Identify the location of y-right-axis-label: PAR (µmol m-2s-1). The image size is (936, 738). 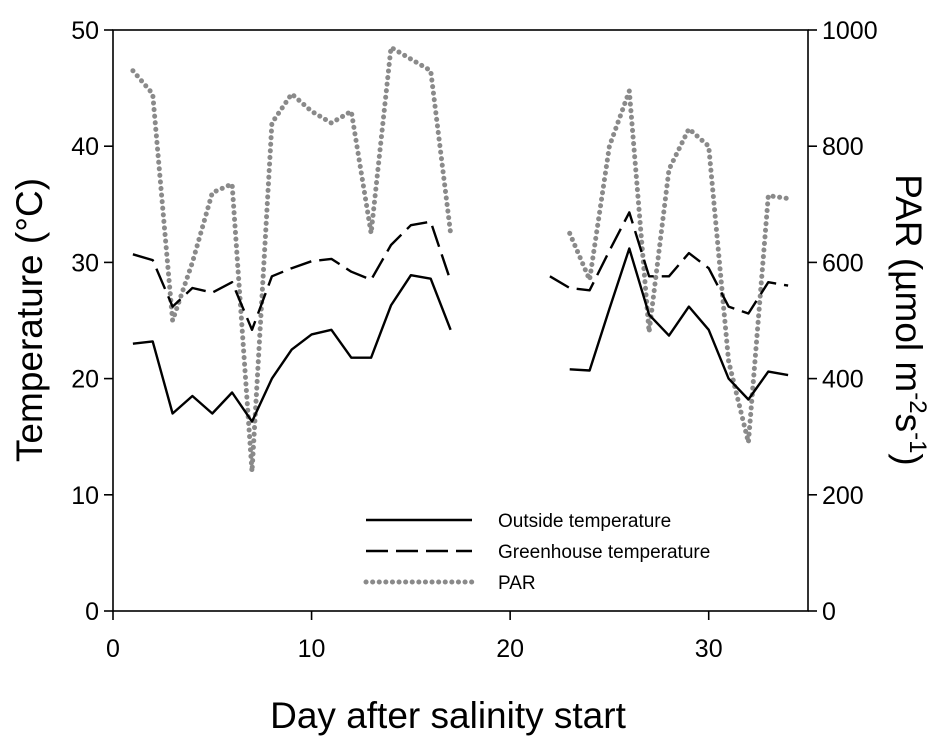
(909, 320).